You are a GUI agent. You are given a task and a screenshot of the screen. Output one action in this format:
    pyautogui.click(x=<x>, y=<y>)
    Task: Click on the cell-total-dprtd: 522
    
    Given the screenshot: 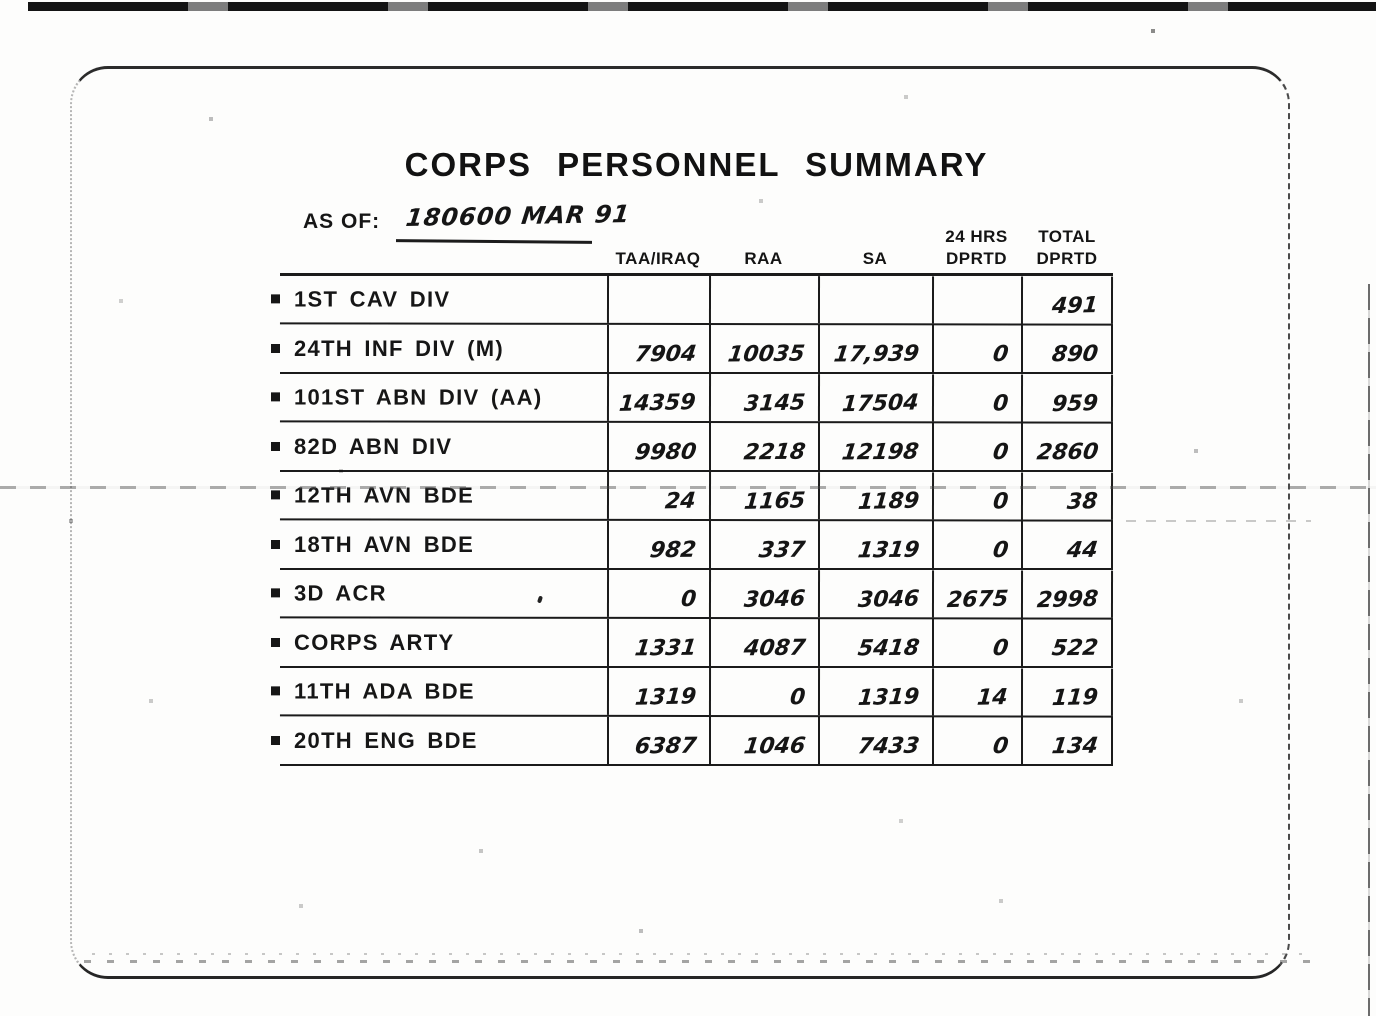 What is the action you would take?
    pyautogui.click(x=1067, y=642)
    